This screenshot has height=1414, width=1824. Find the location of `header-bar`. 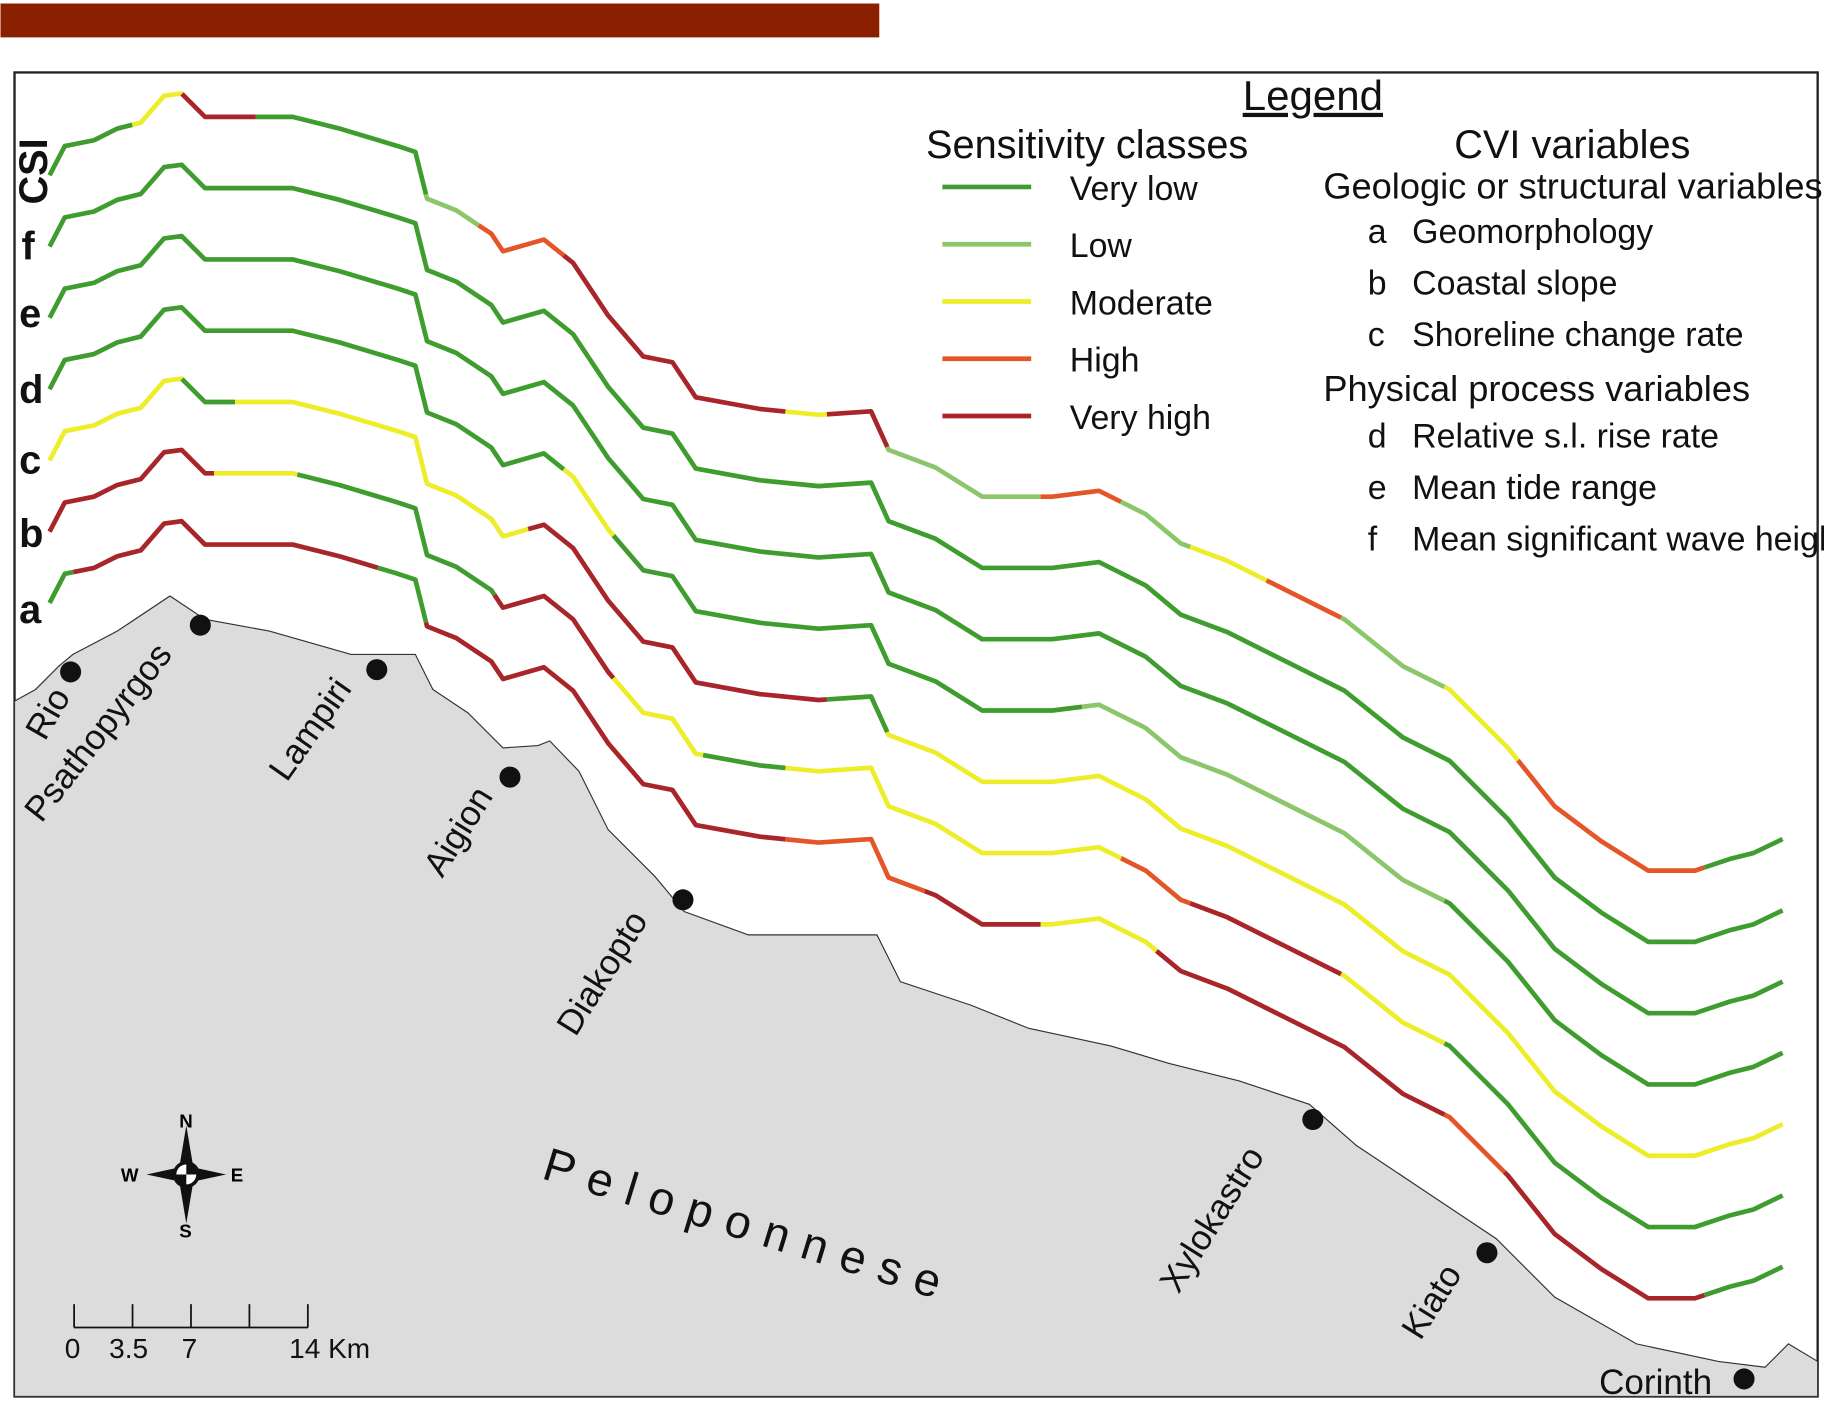

header-bar is located at coordinates (440, 20).